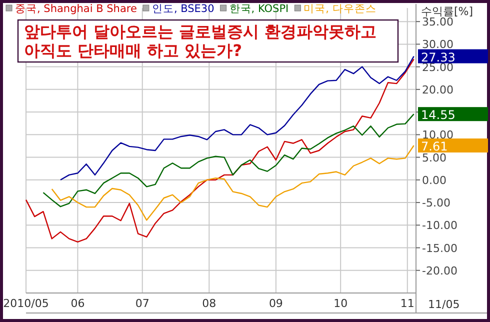 This screenshot has height=322, width=490. What do you see at coordinates (438, 115) in the screenshot?
I see `data-label: 14.55` at bounding box center [438, 115].